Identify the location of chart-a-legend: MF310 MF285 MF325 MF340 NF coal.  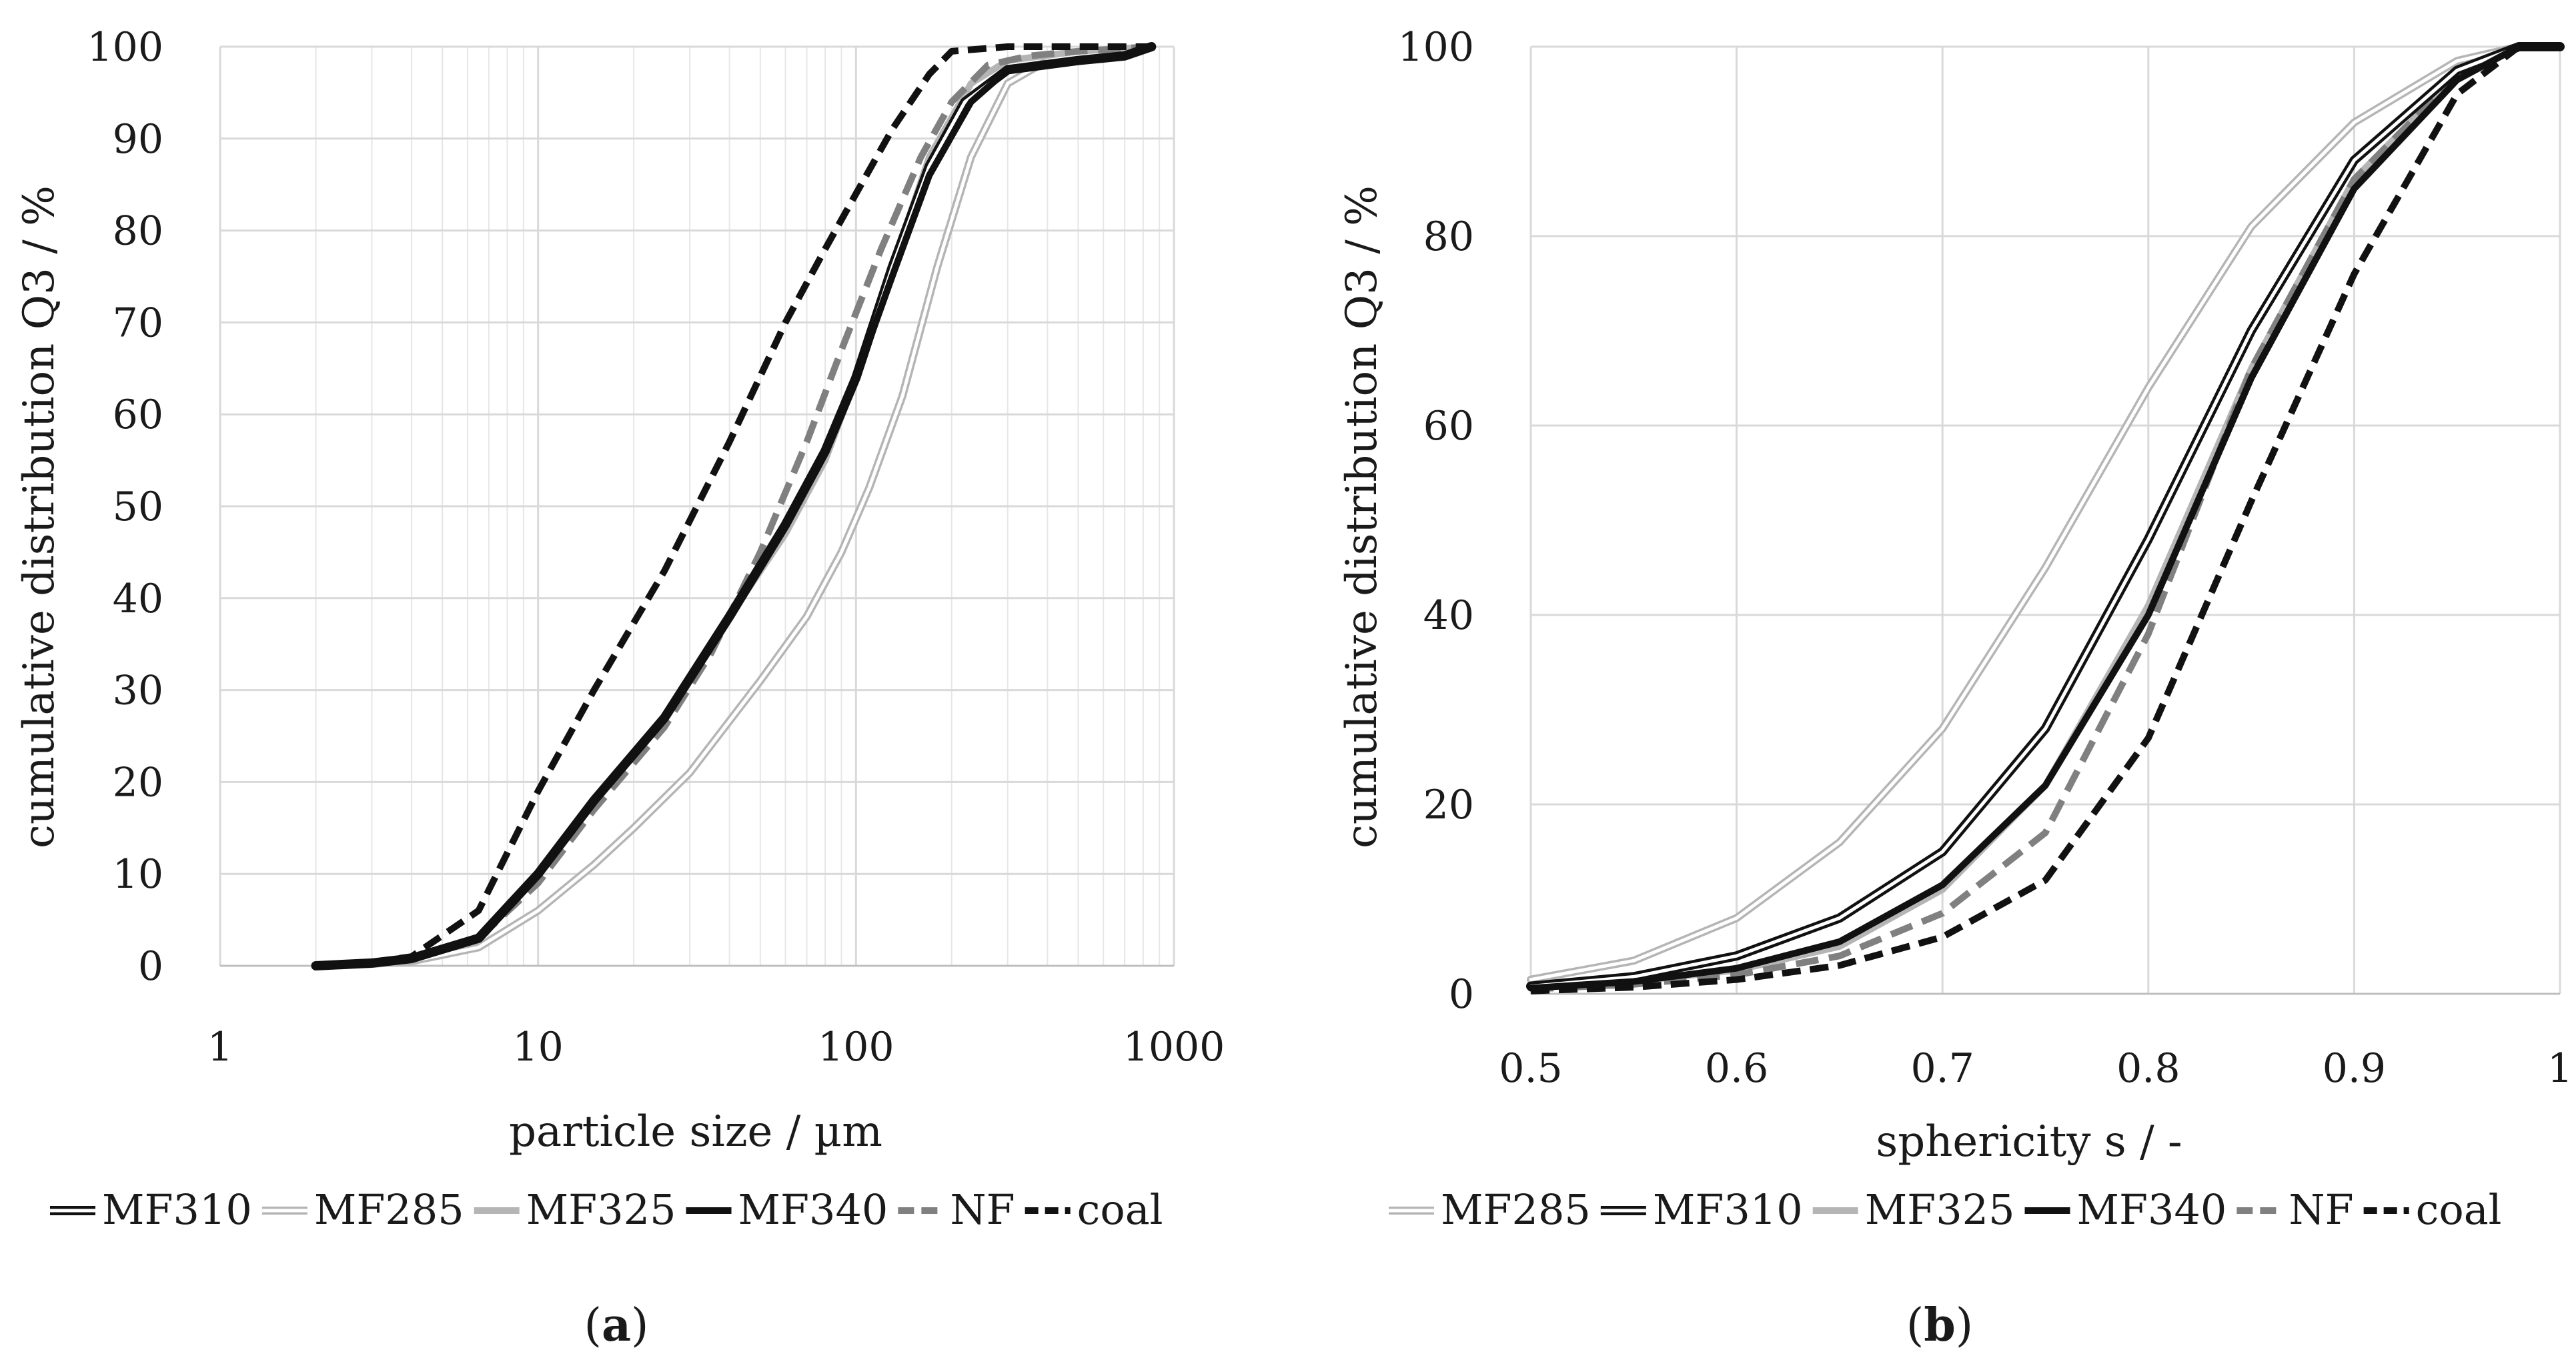
(606, 1209).